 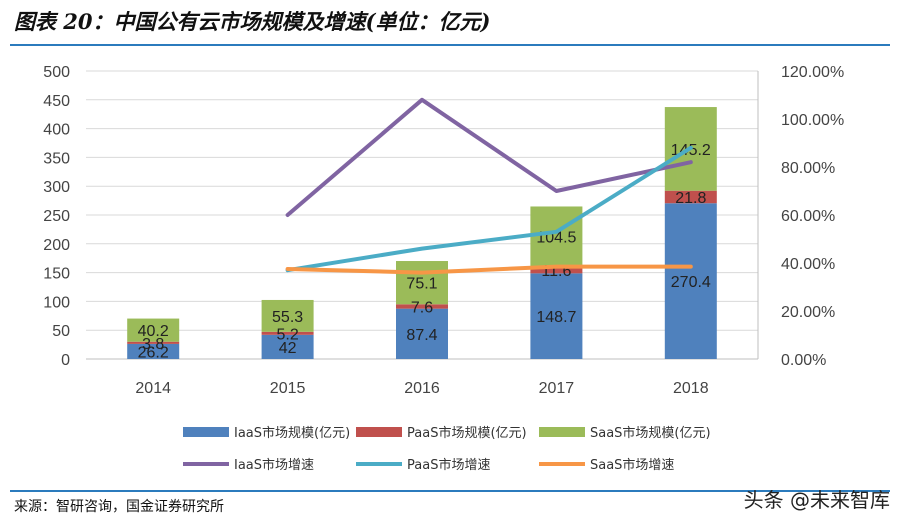 I want to click on bar-iaas-2018, so click(x=690, y=281).